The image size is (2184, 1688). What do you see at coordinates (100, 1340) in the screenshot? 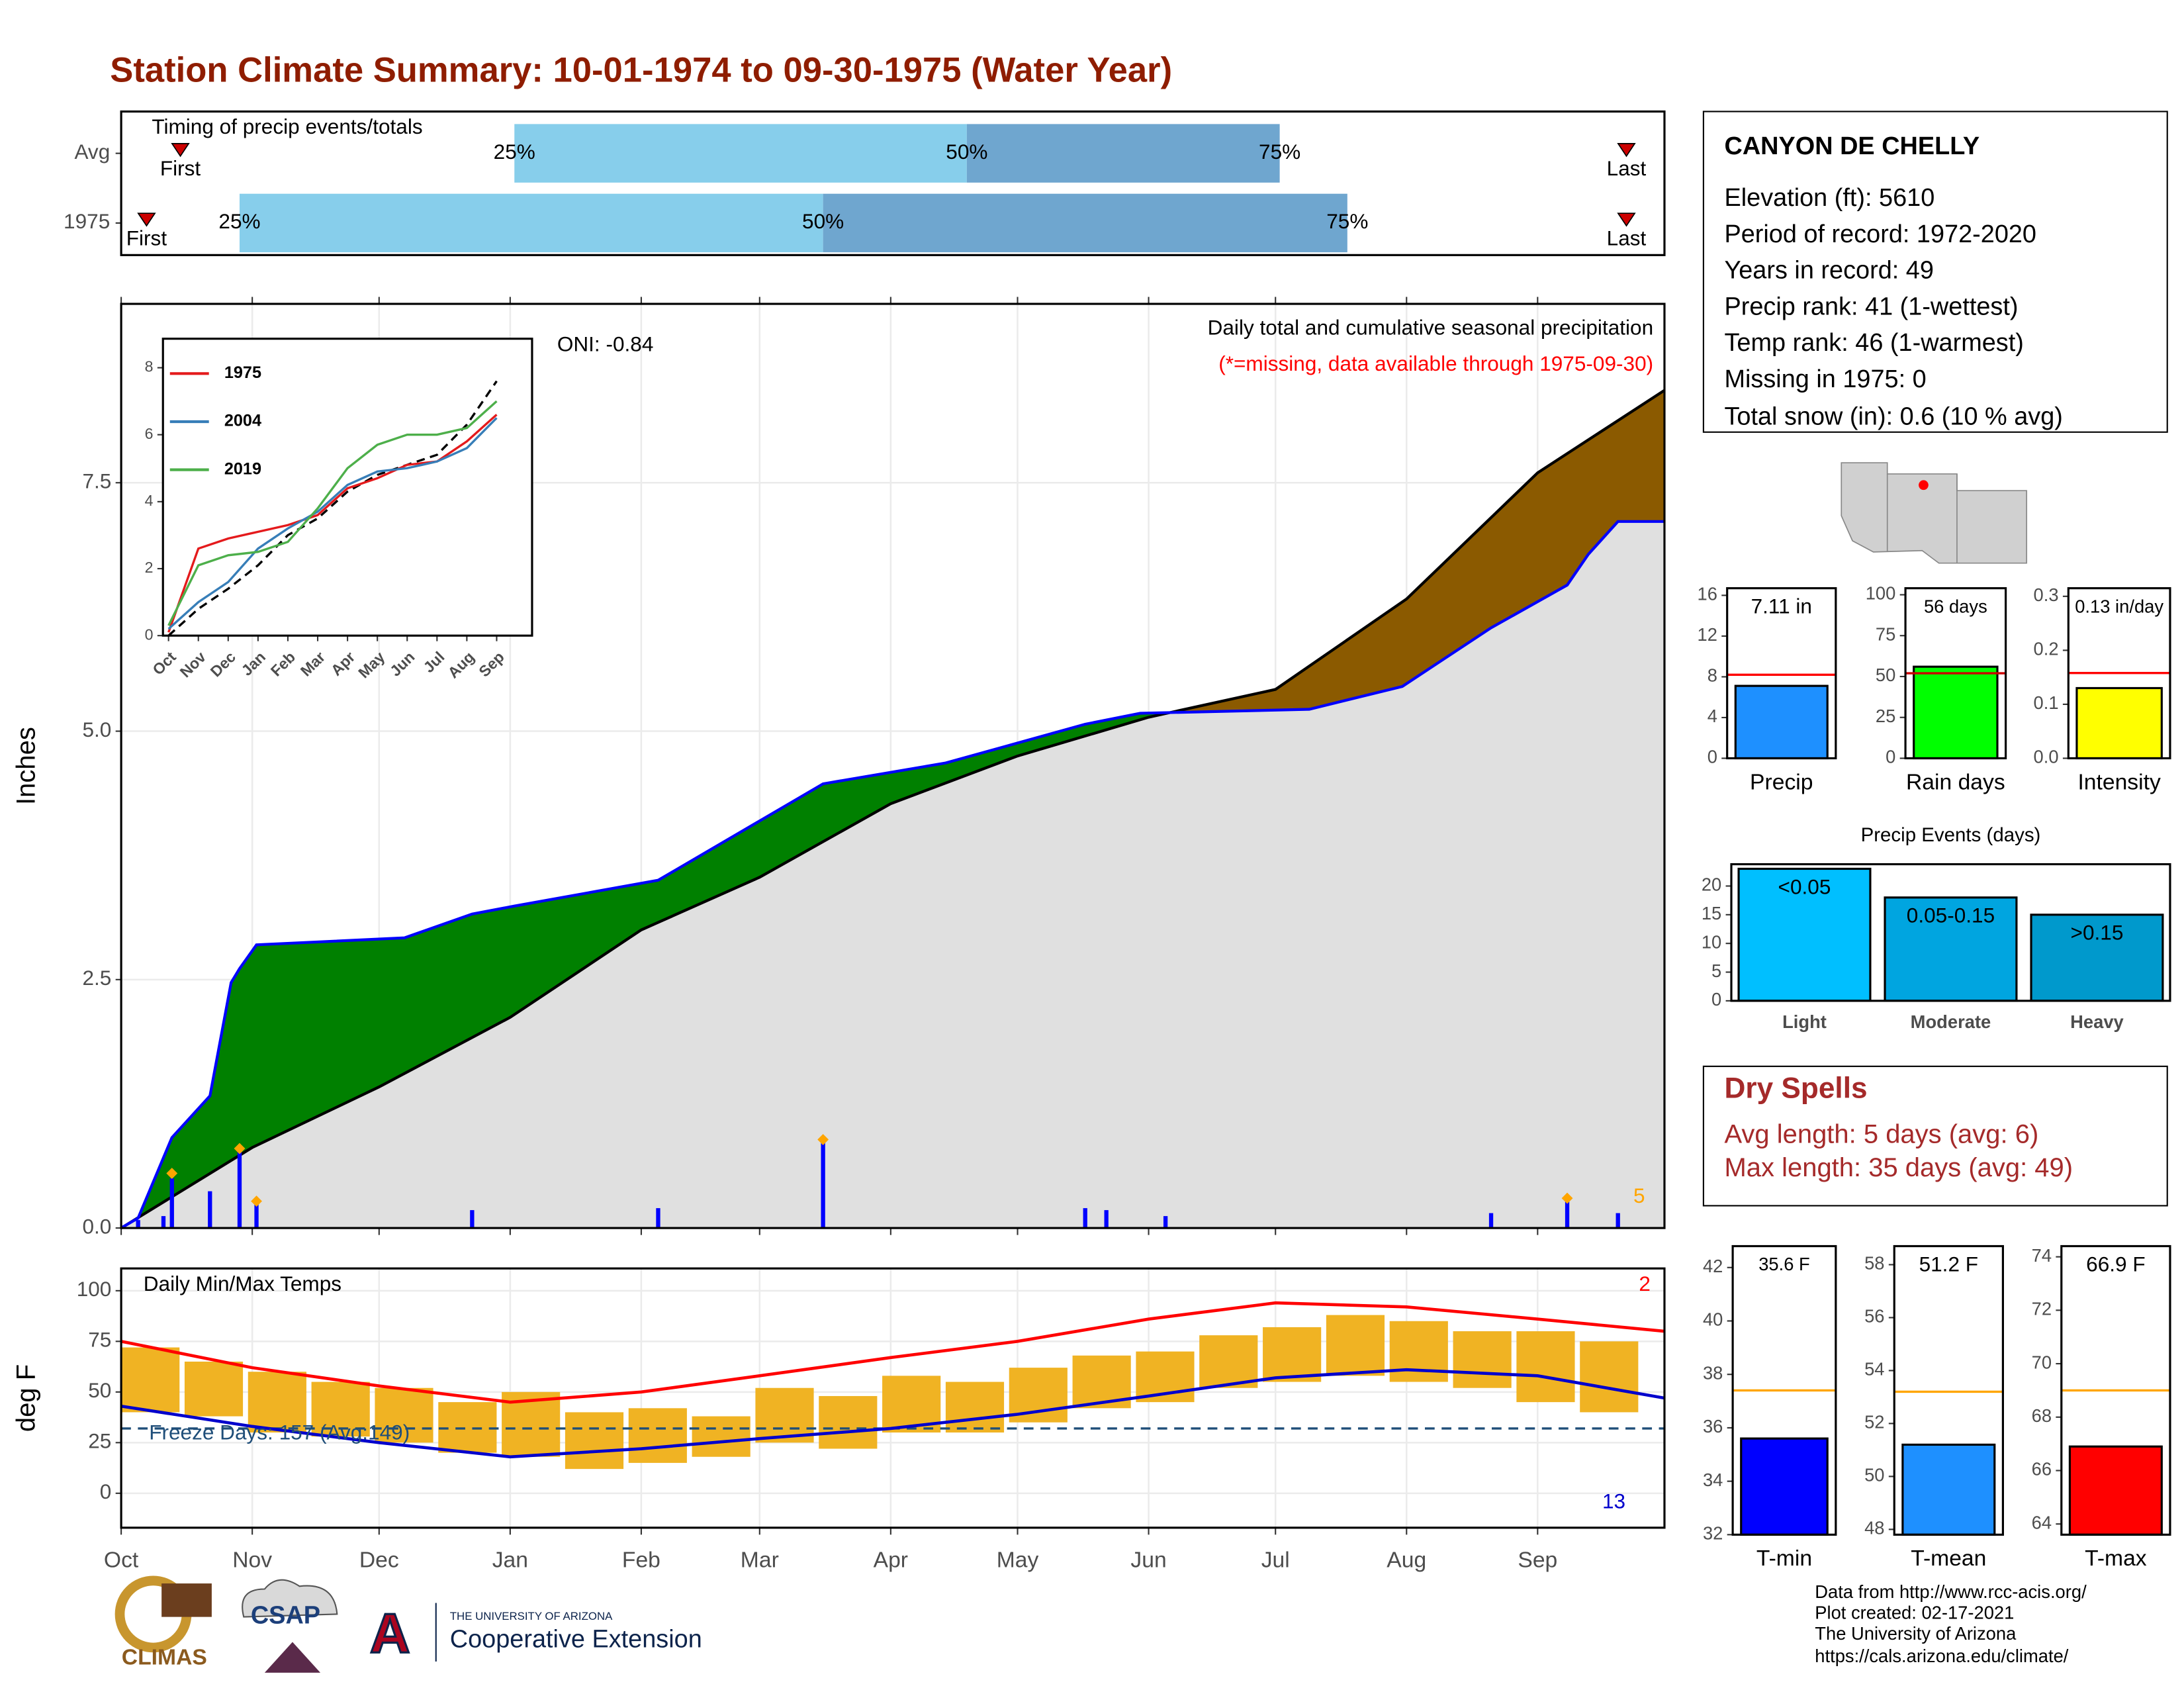
I see `y-tick-label: 75` at bounding box center [100, 1340].